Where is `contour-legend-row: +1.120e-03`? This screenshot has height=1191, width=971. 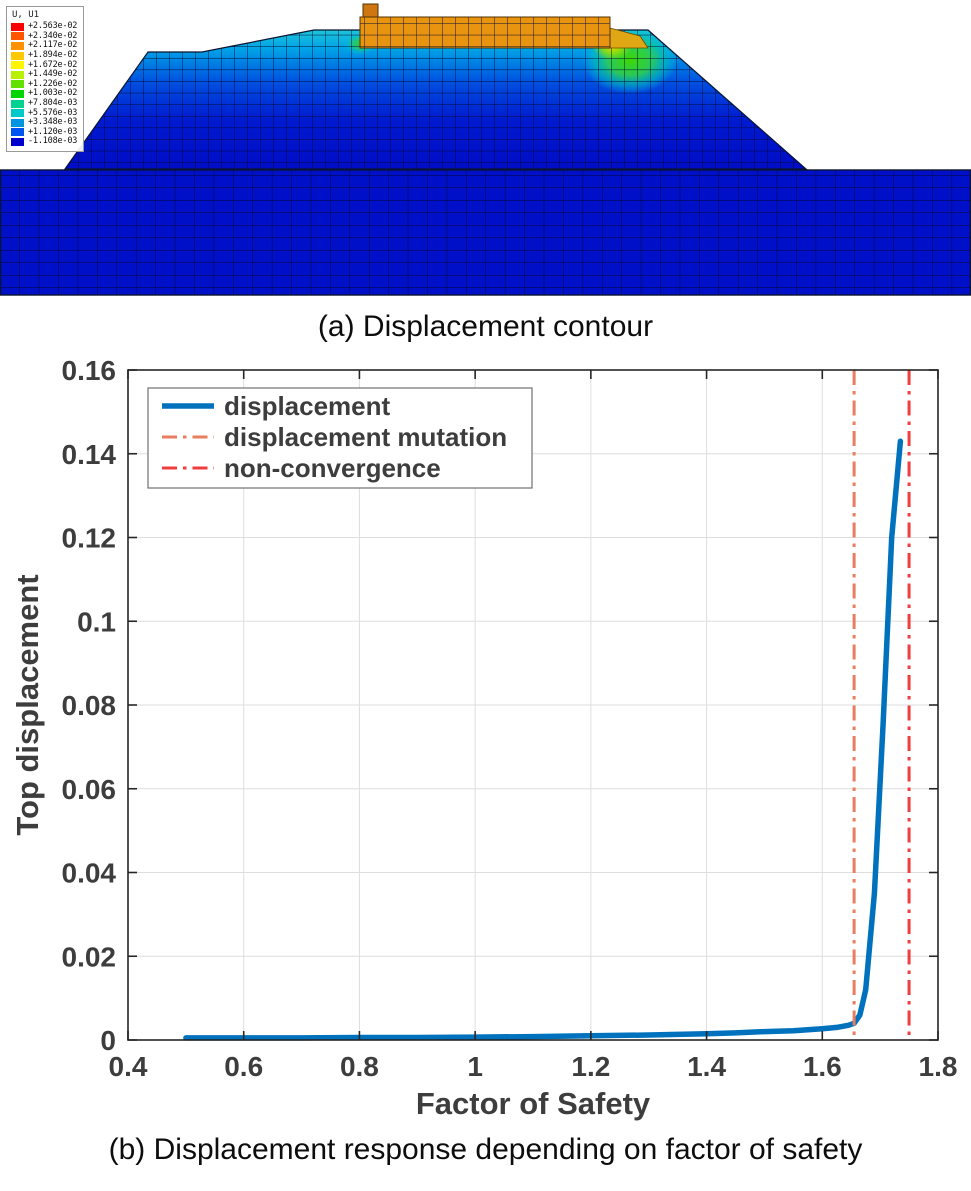 contour-legend-row: +1.120e-03 is located at coordinates (44, 132).